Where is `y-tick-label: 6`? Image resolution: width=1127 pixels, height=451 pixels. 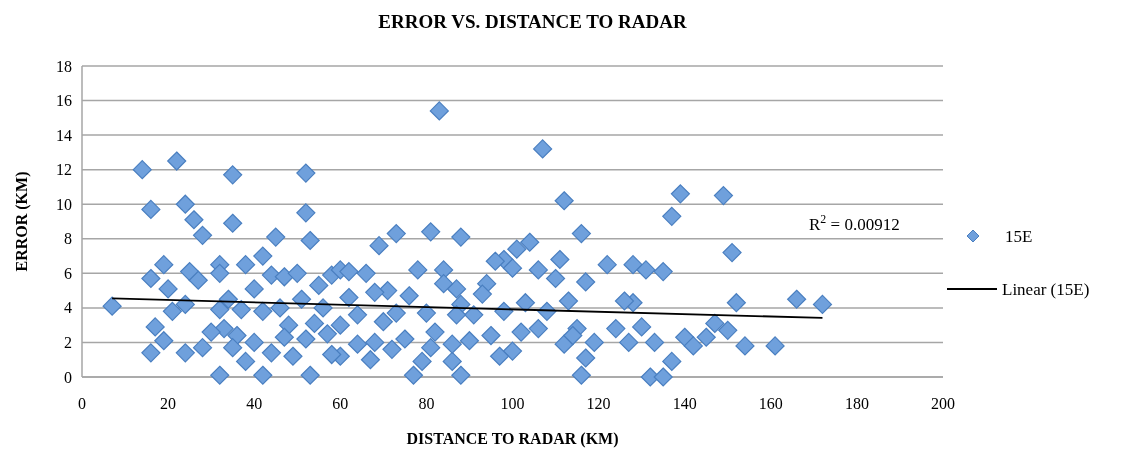
y-tick-label: 6 is located at coordinates (68, 273).